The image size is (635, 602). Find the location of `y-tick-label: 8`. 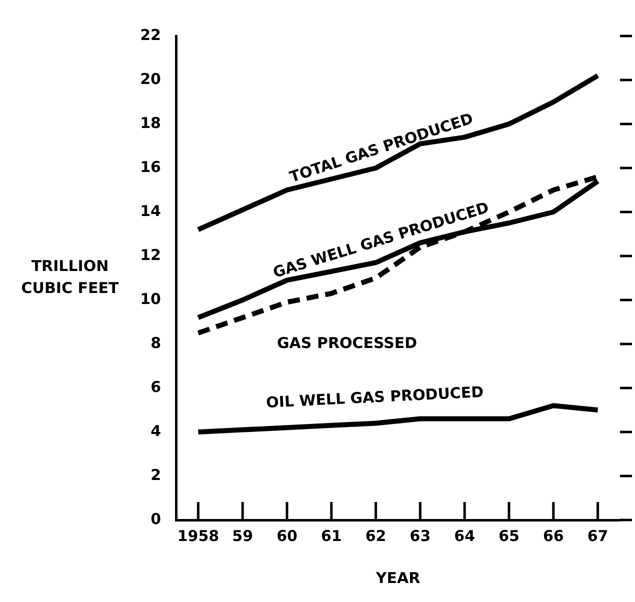

y-tick-label: 8 is located at coordinates (155, 343).